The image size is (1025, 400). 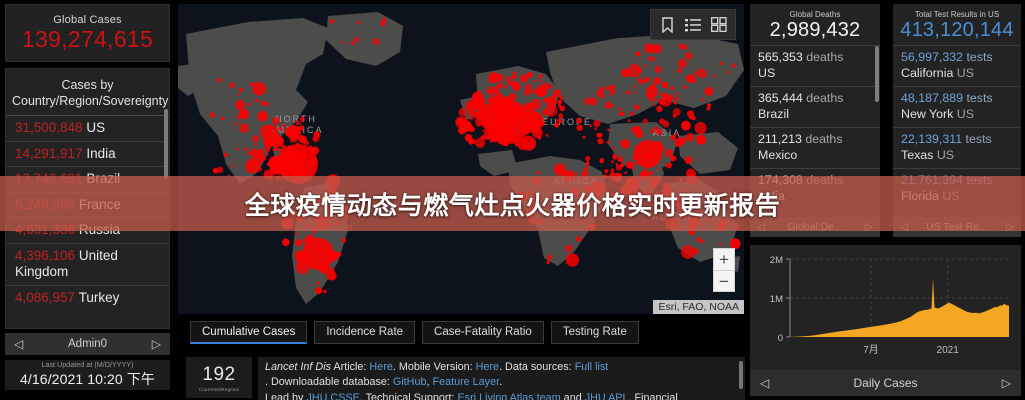 What do you see at coordinates (87, 153) in the screenshot?
I see `country-list-item: 14,291,917 India` at bounding box center [87, 153].